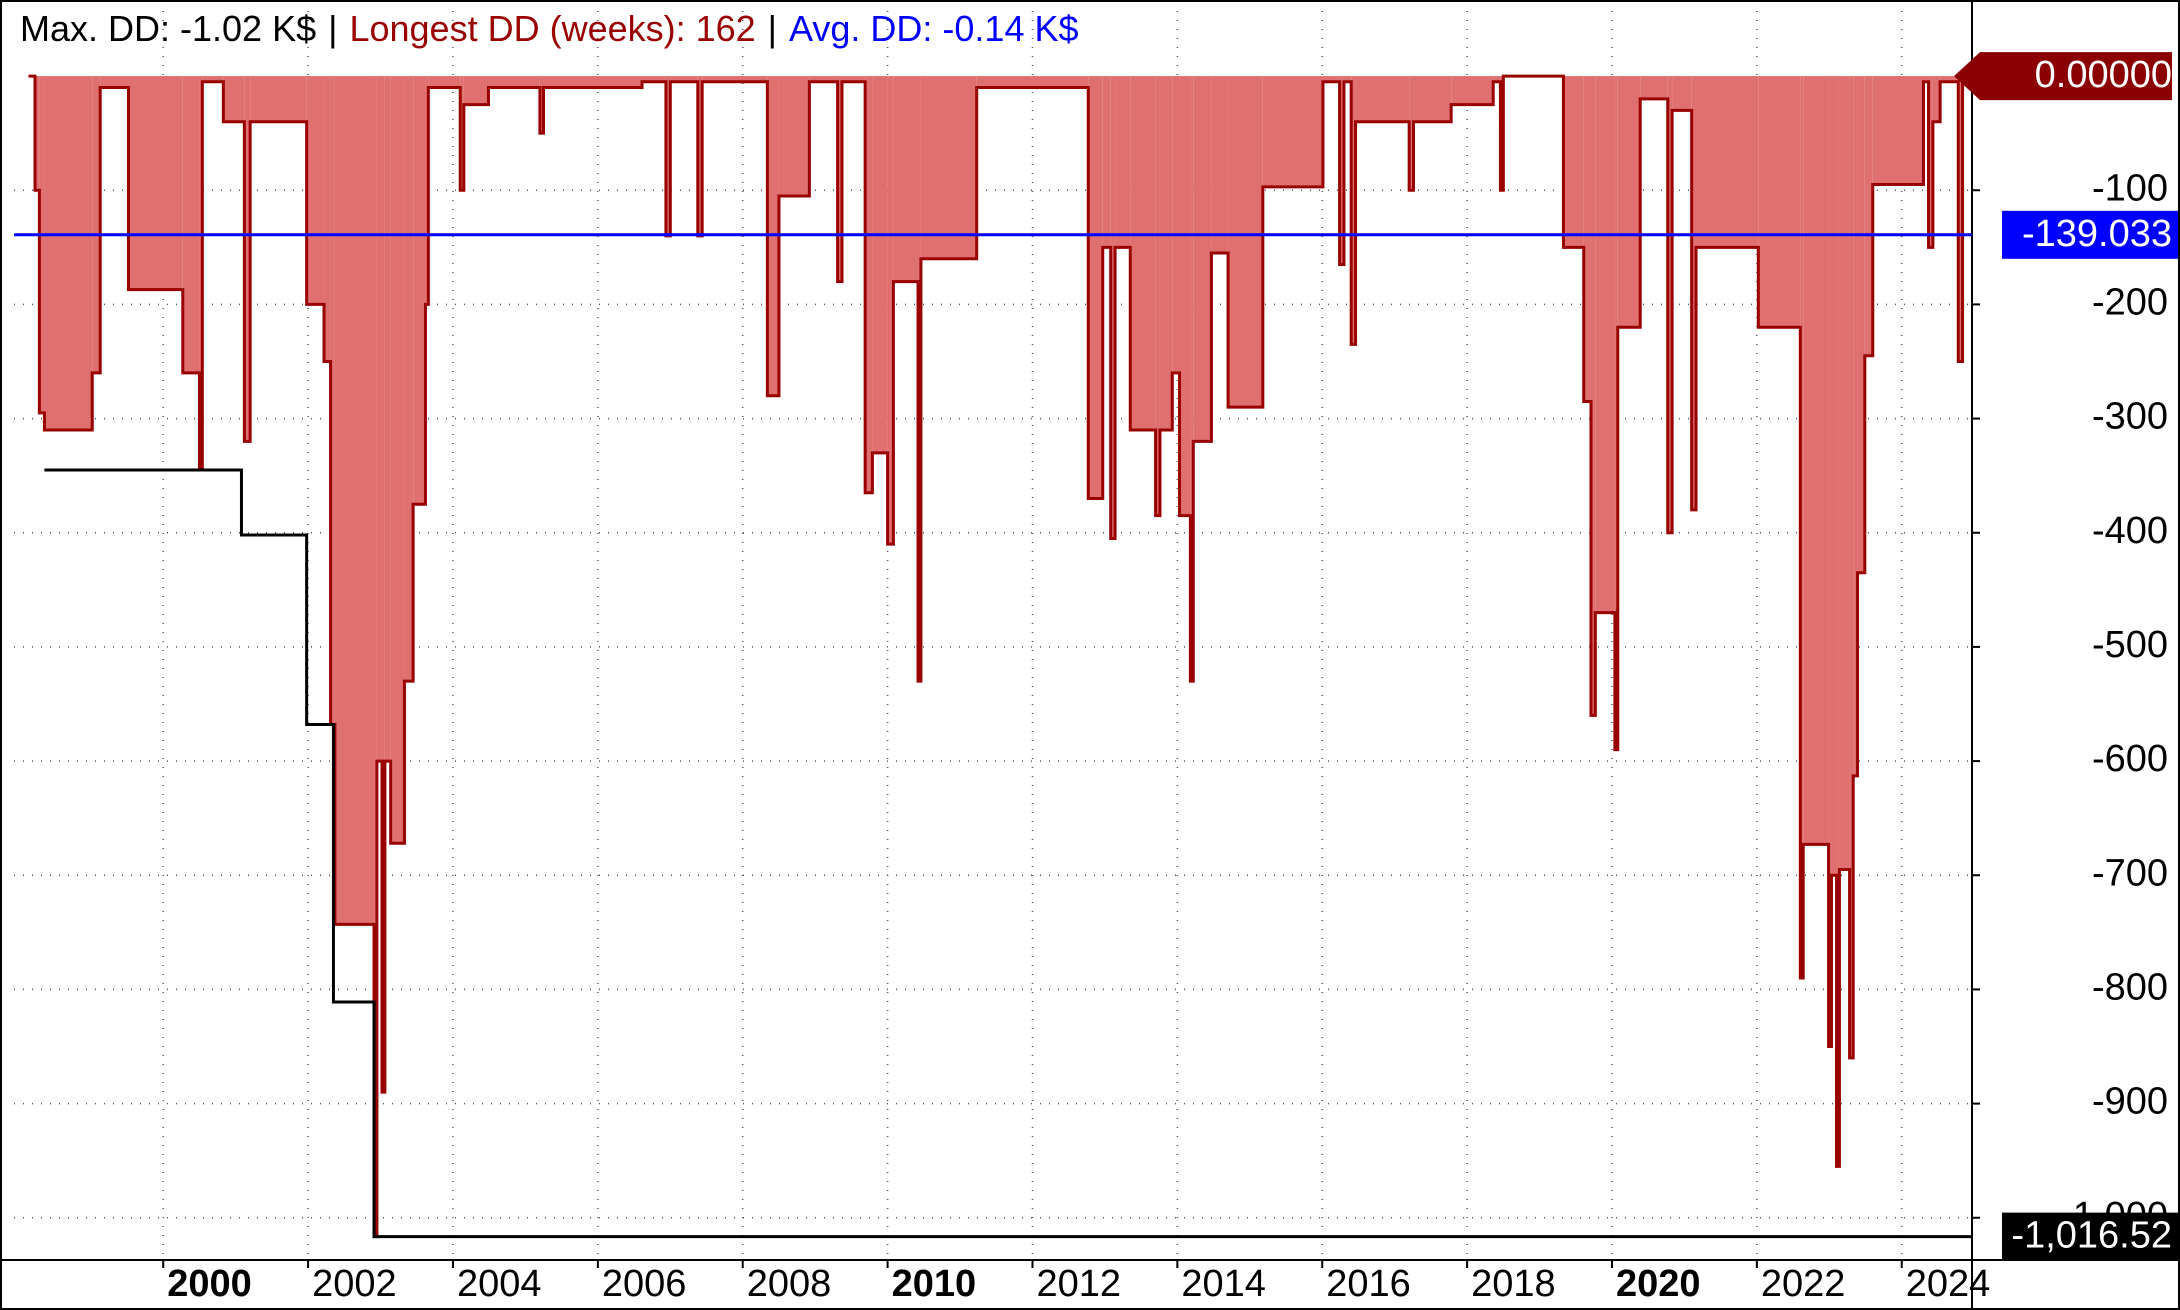 The height and width of the screenshot is (1310, 2180). What do you see at coordinates (2130, 873) in the screenshot?
I see `y-tick-label: -700` at bounding box center [2130, 873].